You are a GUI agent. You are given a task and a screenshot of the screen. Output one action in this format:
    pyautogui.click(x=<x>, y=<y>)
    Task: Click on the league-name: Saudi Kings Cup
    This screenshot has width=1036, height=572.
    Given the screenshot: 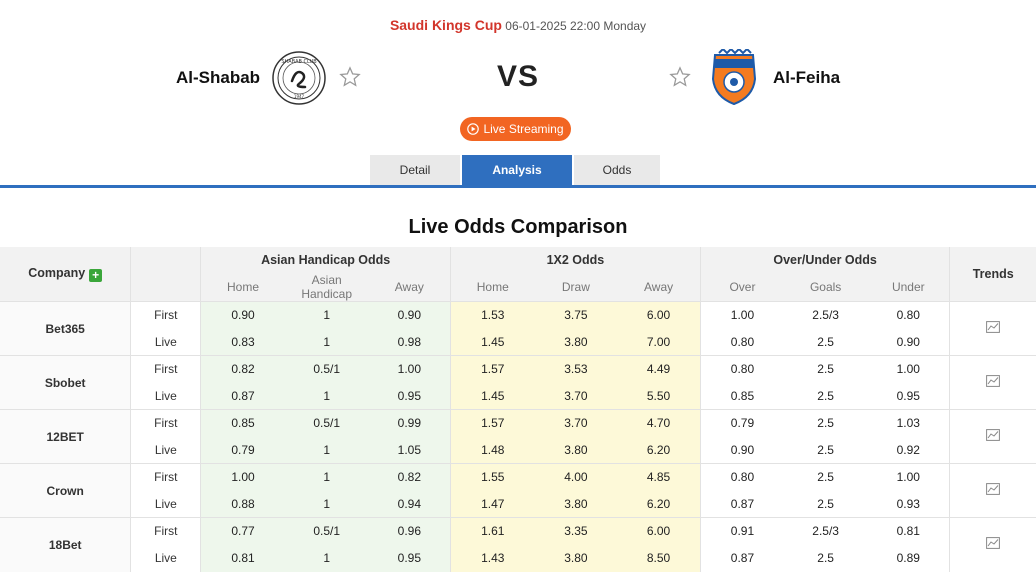 What is the action you would take?
    pyautogui.click(x=445, y=25)
    